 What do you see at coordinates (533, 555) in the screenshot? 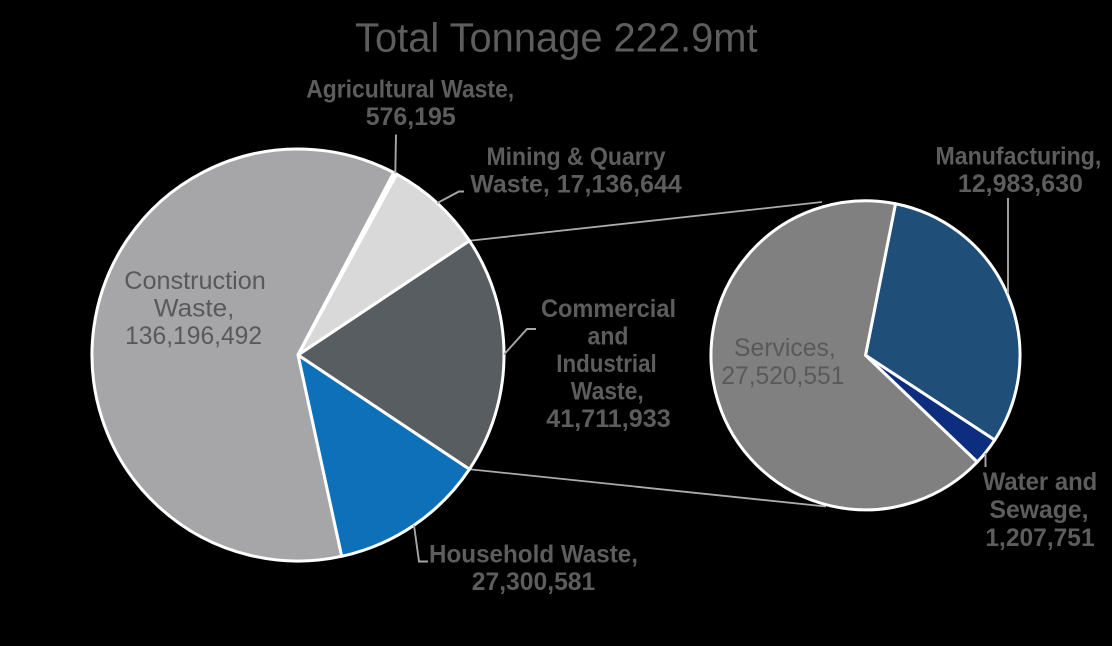
I see `svg-text: Household Waste,` at bounding box center [533, 555].